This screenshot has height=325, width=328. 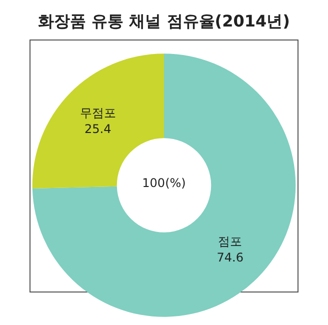 I want to click on text: 100(%), so click(x=164, y=183).